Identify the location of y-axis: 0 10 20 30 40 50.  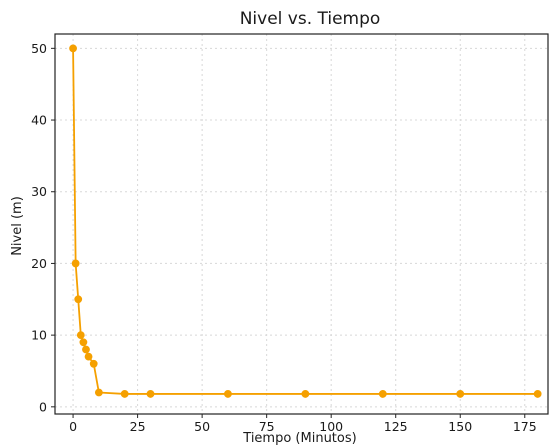
(43, 227).